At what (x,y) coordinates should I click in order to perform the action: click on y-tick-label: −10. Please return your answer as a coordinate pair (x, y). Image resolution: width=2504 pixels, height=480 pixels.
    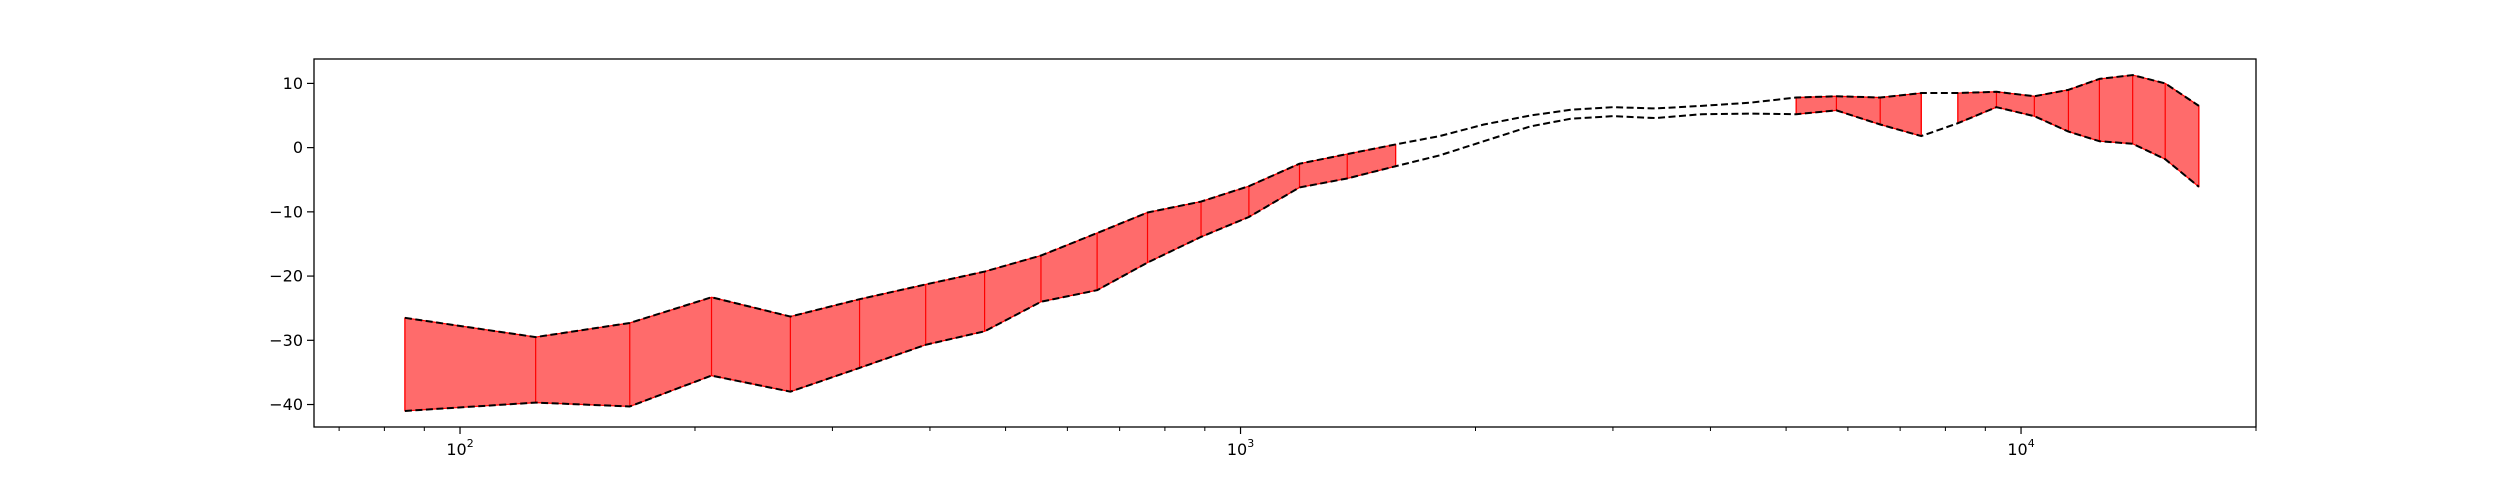
    Looking at the image, I should click on (286, 211).